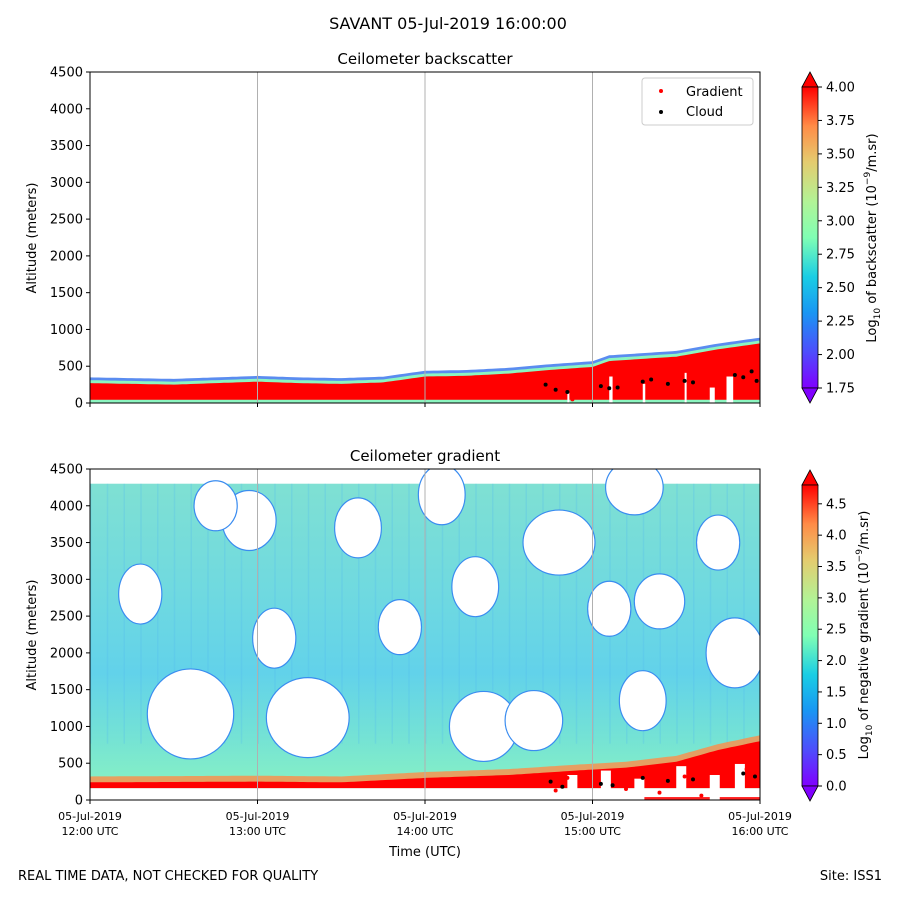 Image resolution: width=900 pixels, height=900 pixels. I want to click on colorbar-tick-label: 2.0, so click(836, 661).